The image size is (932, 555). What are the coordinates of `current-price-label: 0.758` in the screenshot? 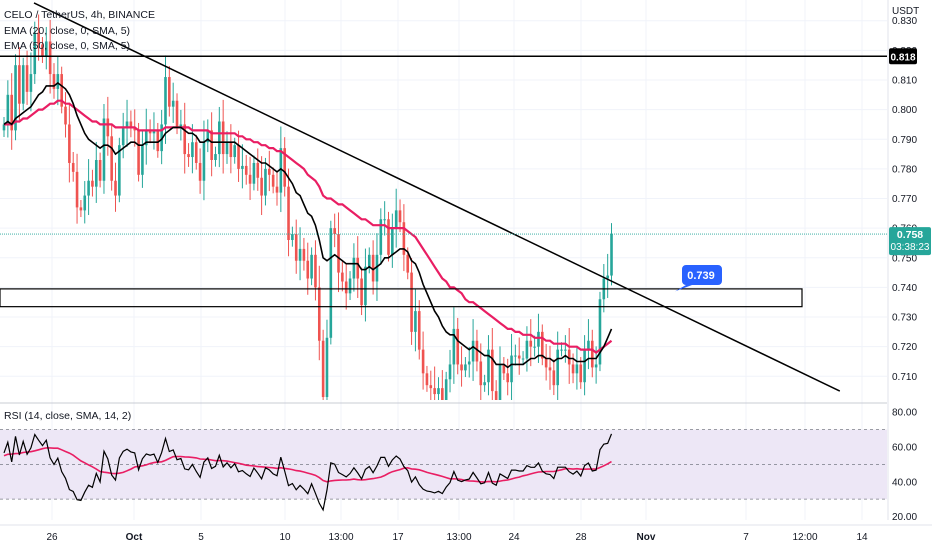 It's located at (910, 235).